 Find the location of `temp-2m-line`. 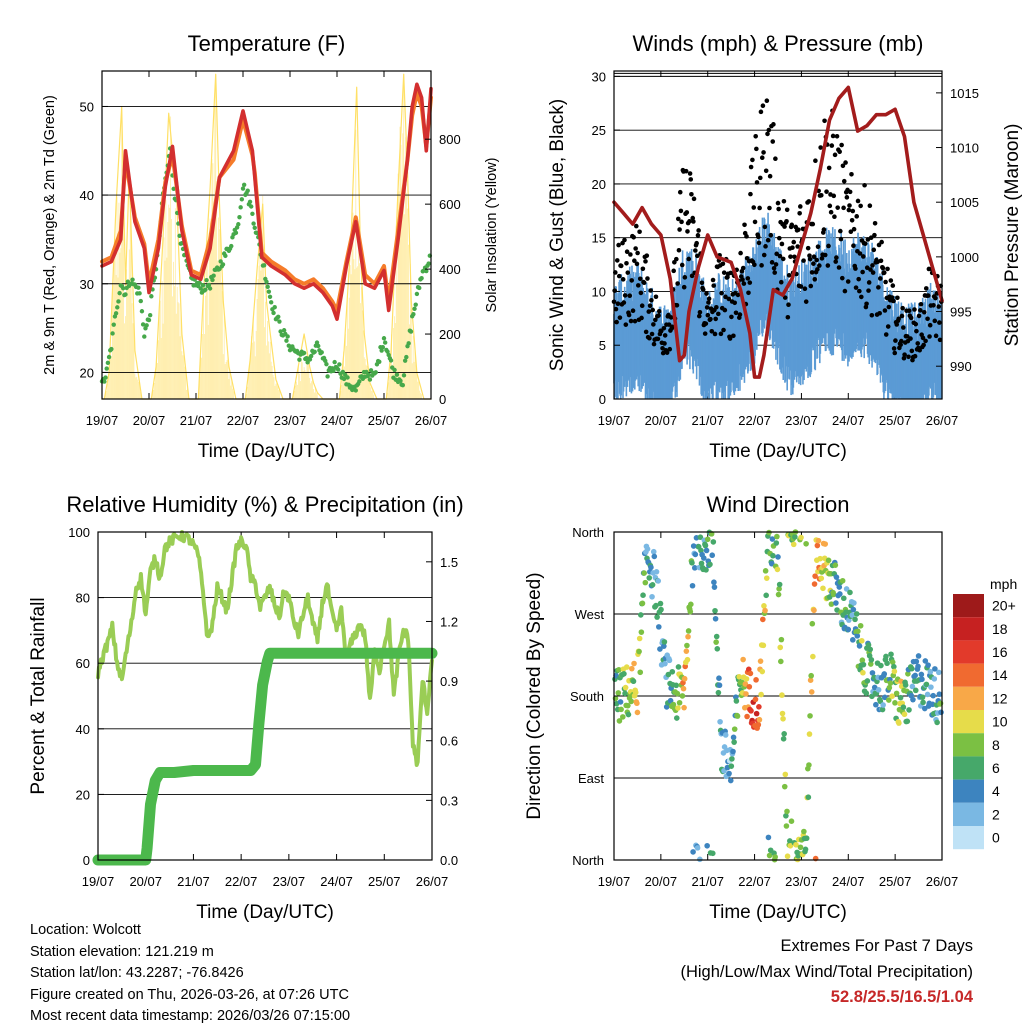

temp-2m-line is located at coordinates (266, 201).